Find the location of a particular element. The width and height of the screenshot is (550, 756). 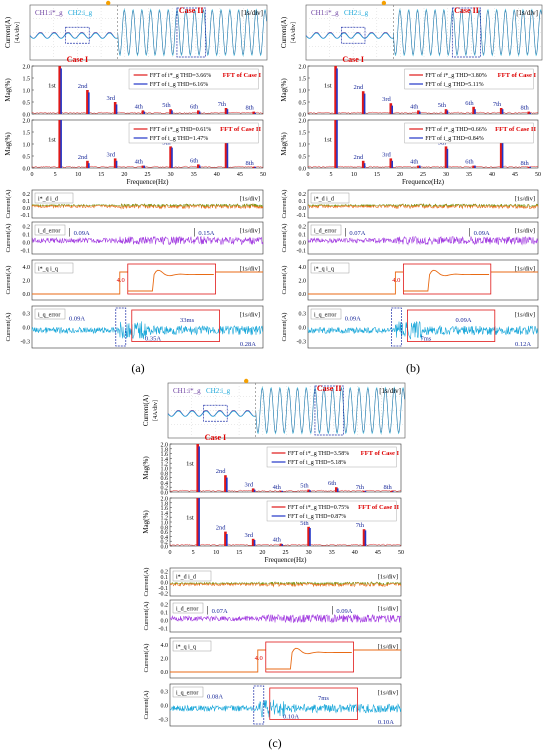

fft-xtick: 35 is located at coordinates (332, 553).